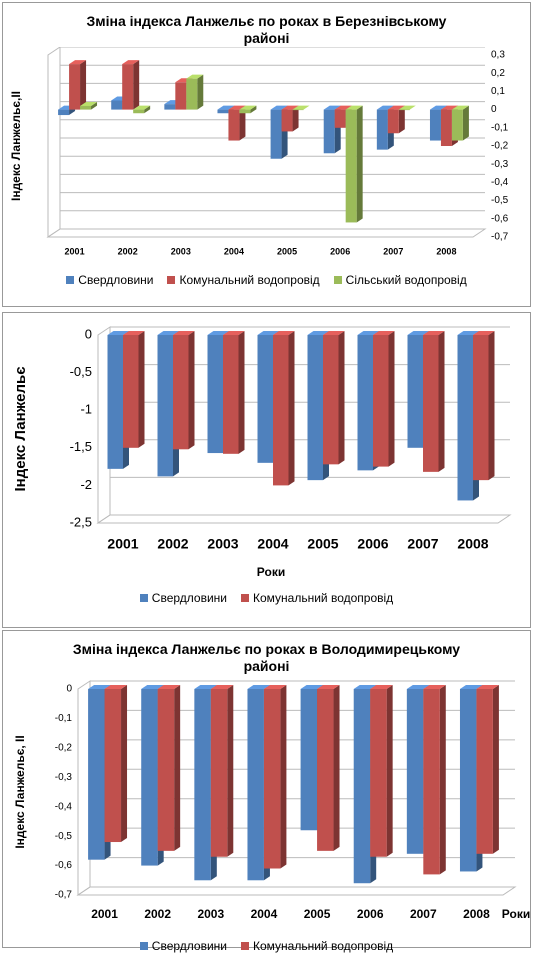  Describe the element at coordinates (86, 484) in the screenshot. I see `y-tick-label: -2` at that location.